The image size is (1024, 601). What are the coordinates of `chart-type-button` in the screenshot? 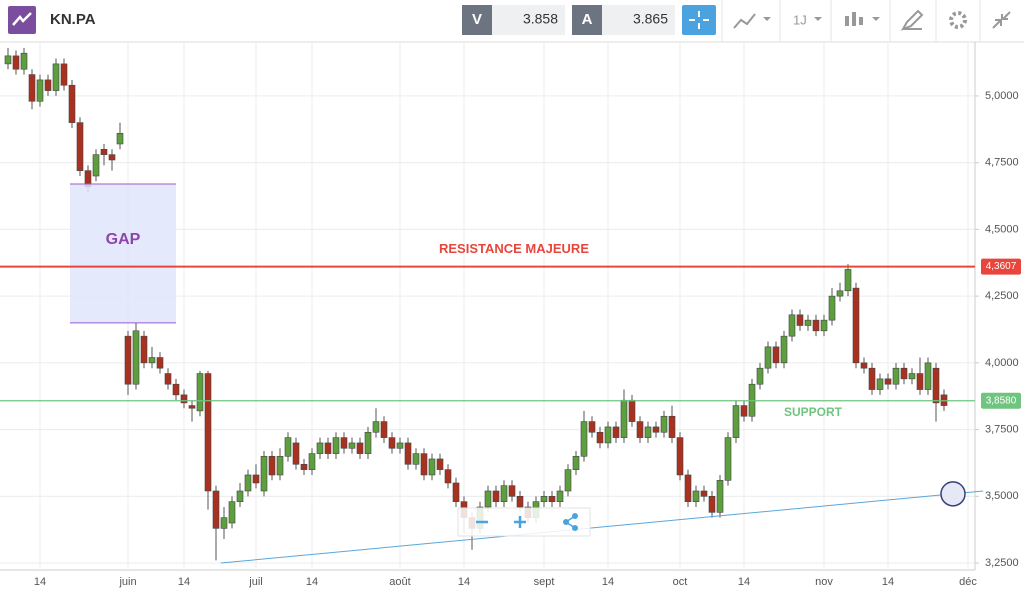 It's located at (744, 21).